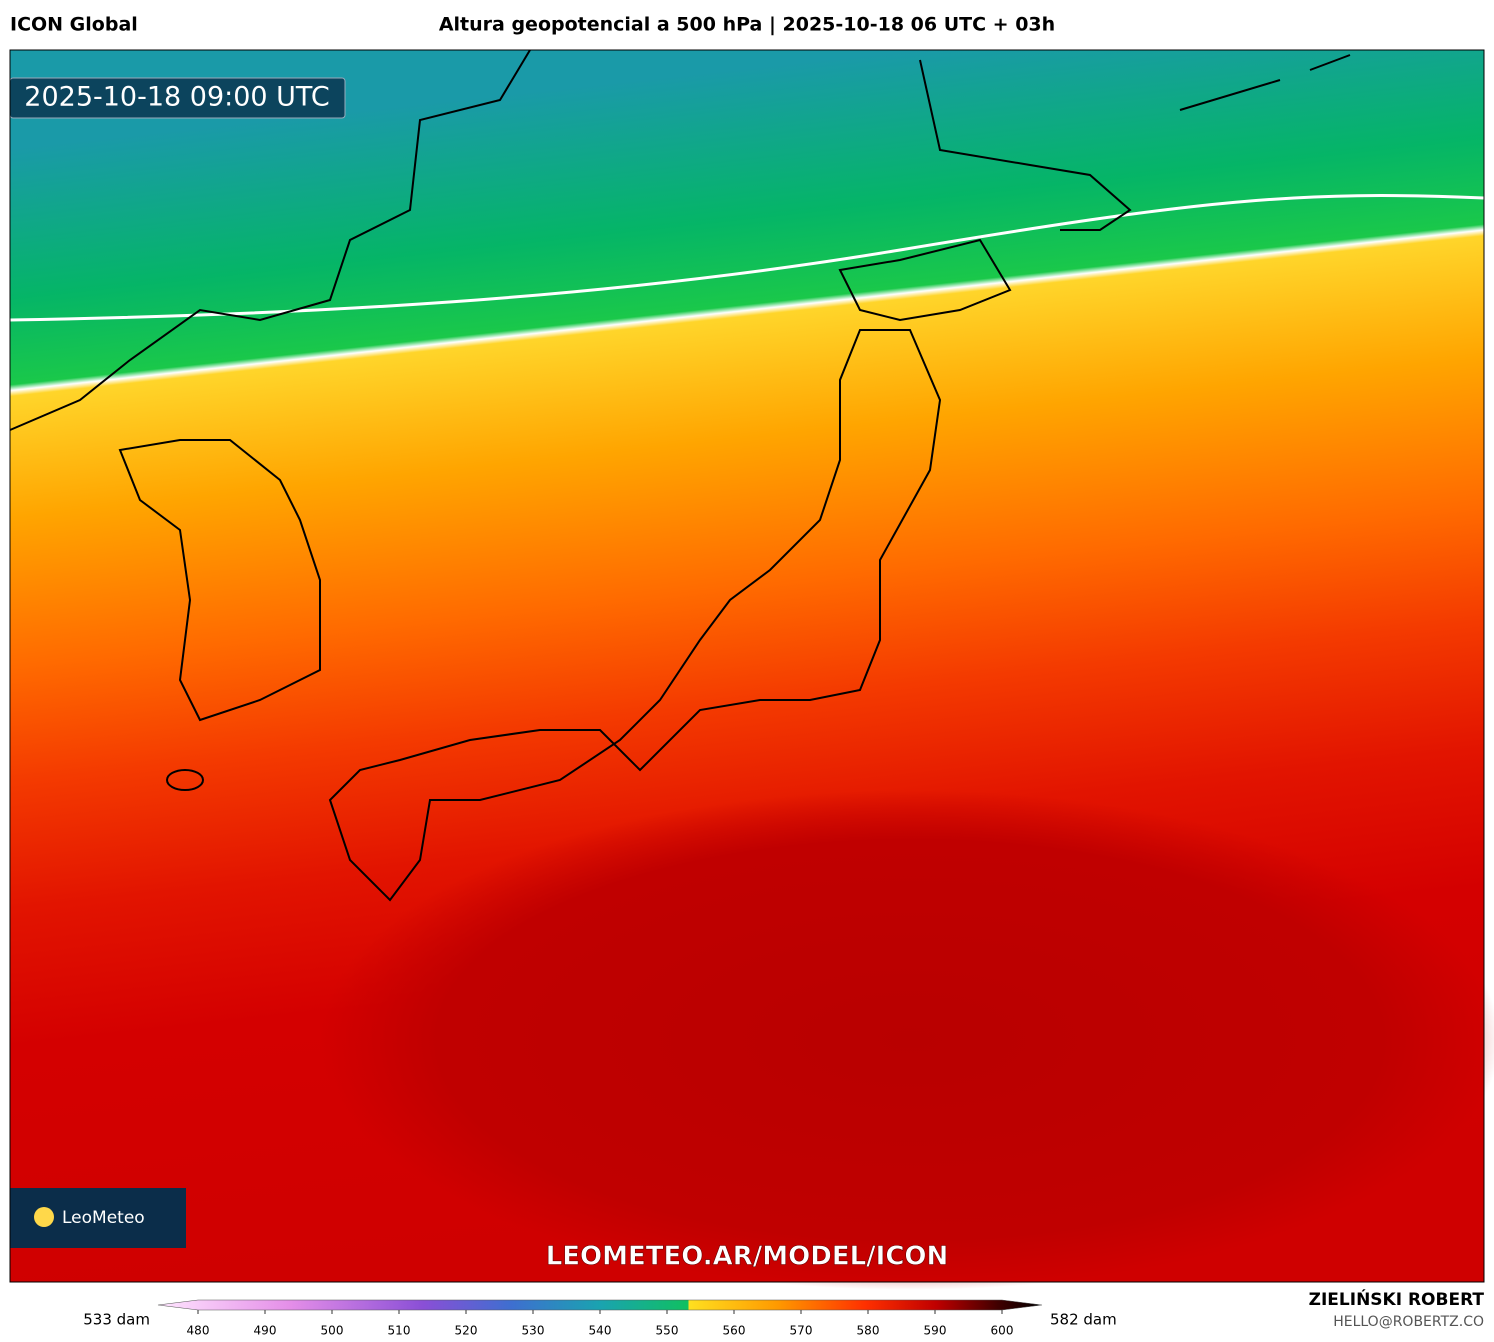 The width and height of the screenshot is (1494, 1342). I want to click on colorbar-tick-label: 570, so click(801, 1331).